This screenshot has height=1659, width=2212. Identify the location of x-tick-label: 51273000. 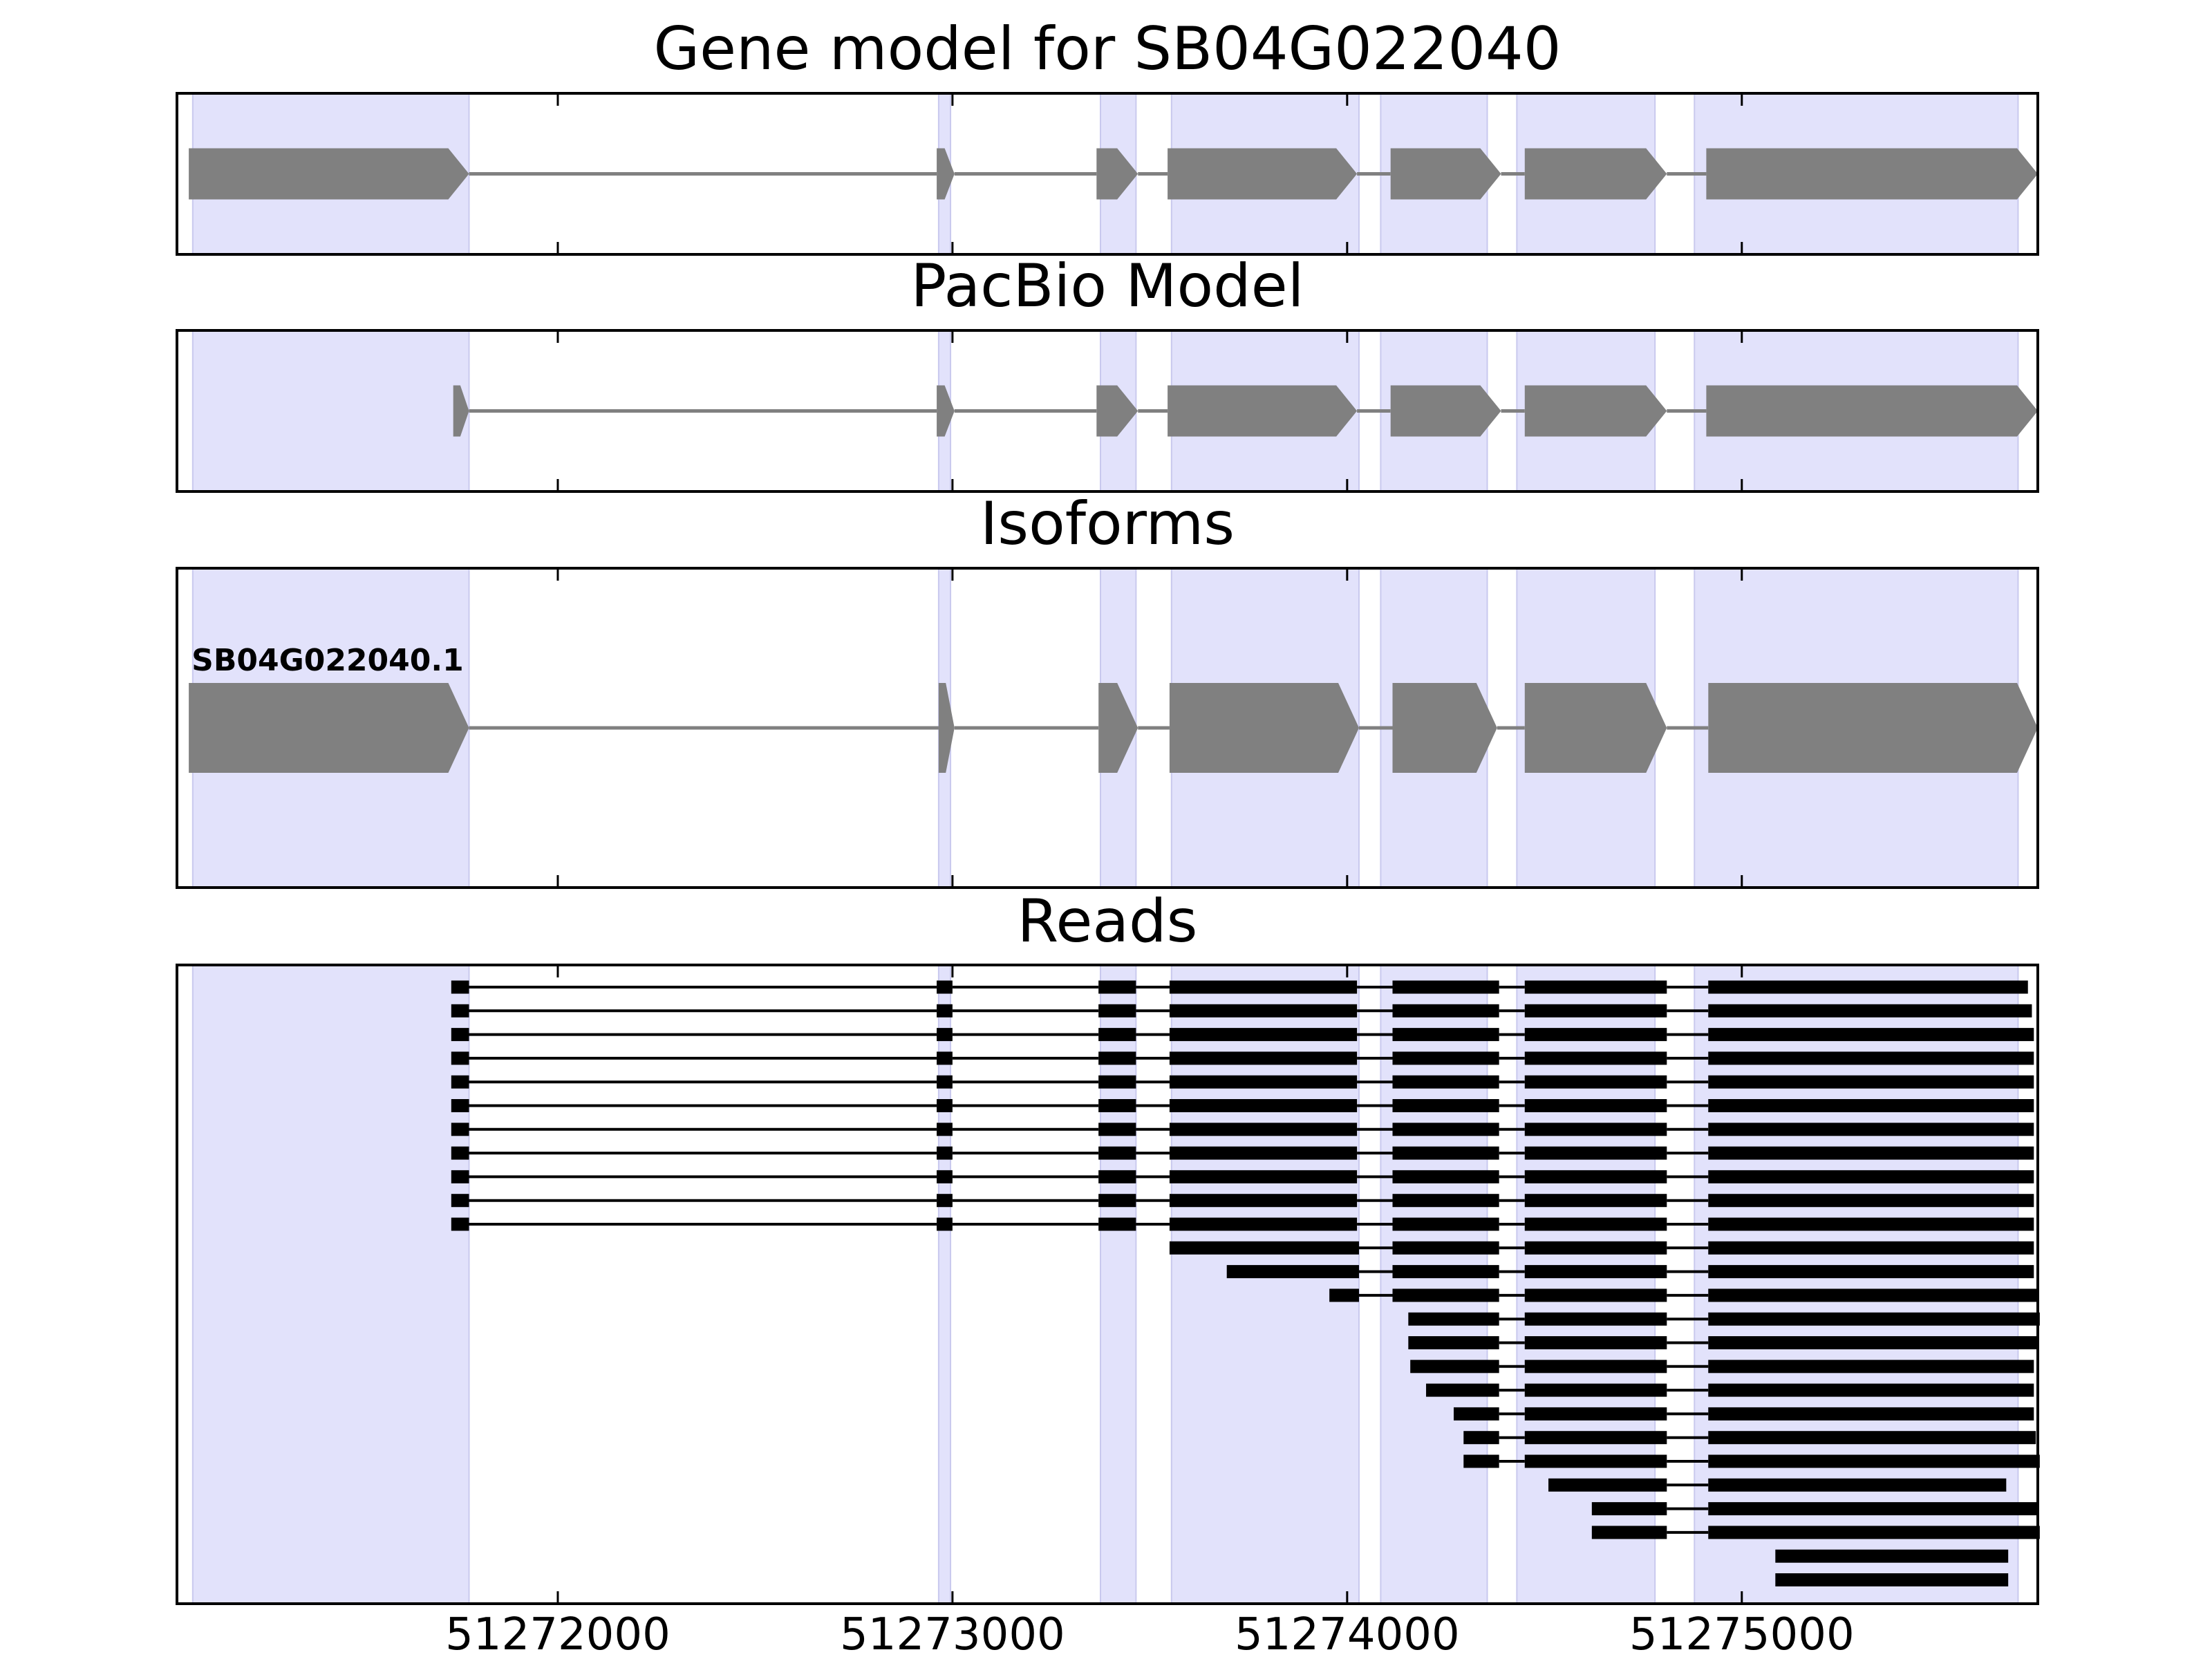
(953, 1634).